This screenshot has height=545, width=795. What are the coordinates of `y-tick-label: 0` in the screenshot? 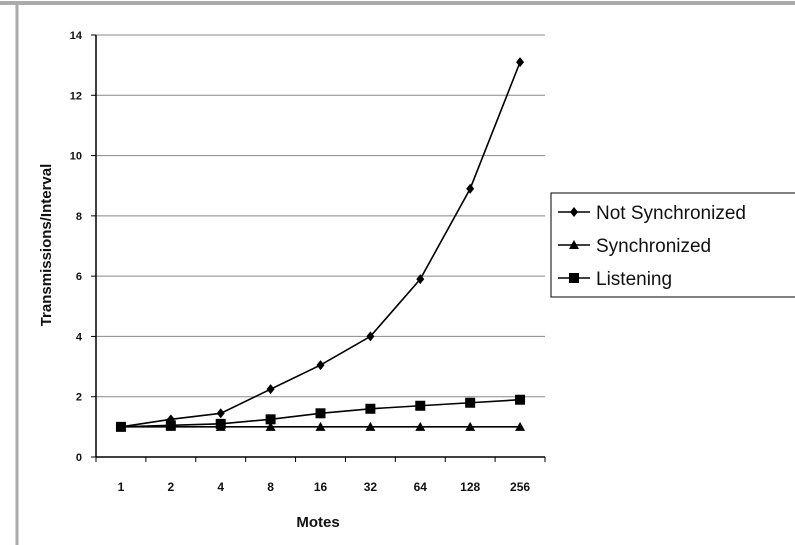 It's located at (79, 458).